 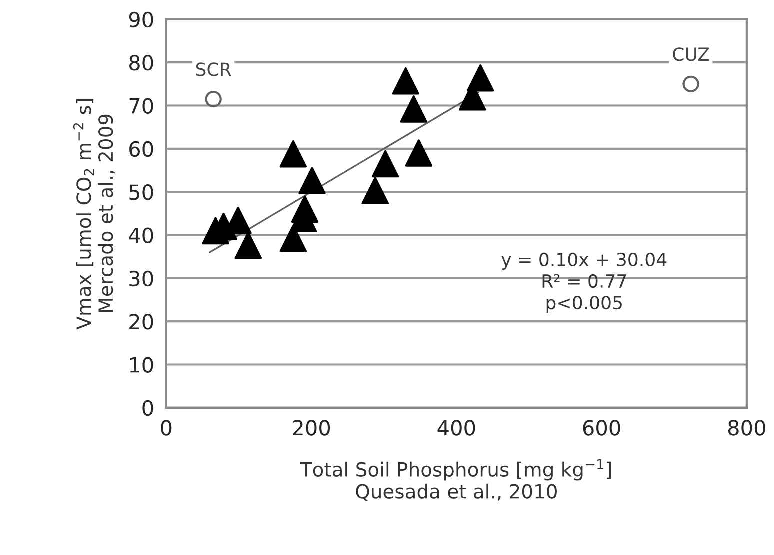 What do you see at coordinates (747, 428) in the screenshot?
I see `x-tick-label: 800` at bounding box center [747, 428].